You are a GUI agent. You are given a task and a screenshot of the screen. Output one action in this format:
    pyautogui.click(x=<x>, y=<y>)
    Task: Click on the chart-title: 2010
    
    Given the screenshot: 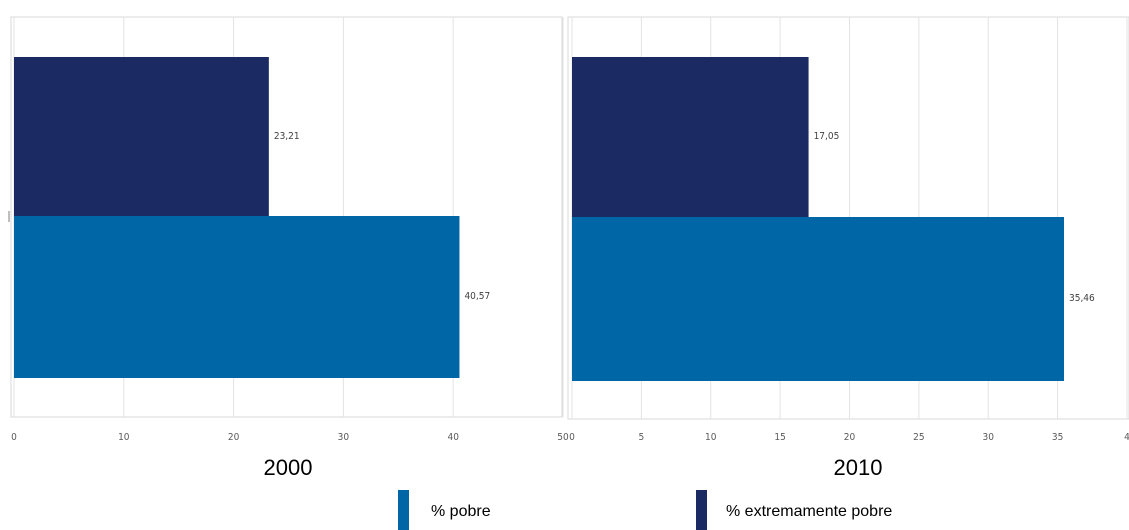 What is the action you would take?
    pyautogui.click(x=858, y=467)
    